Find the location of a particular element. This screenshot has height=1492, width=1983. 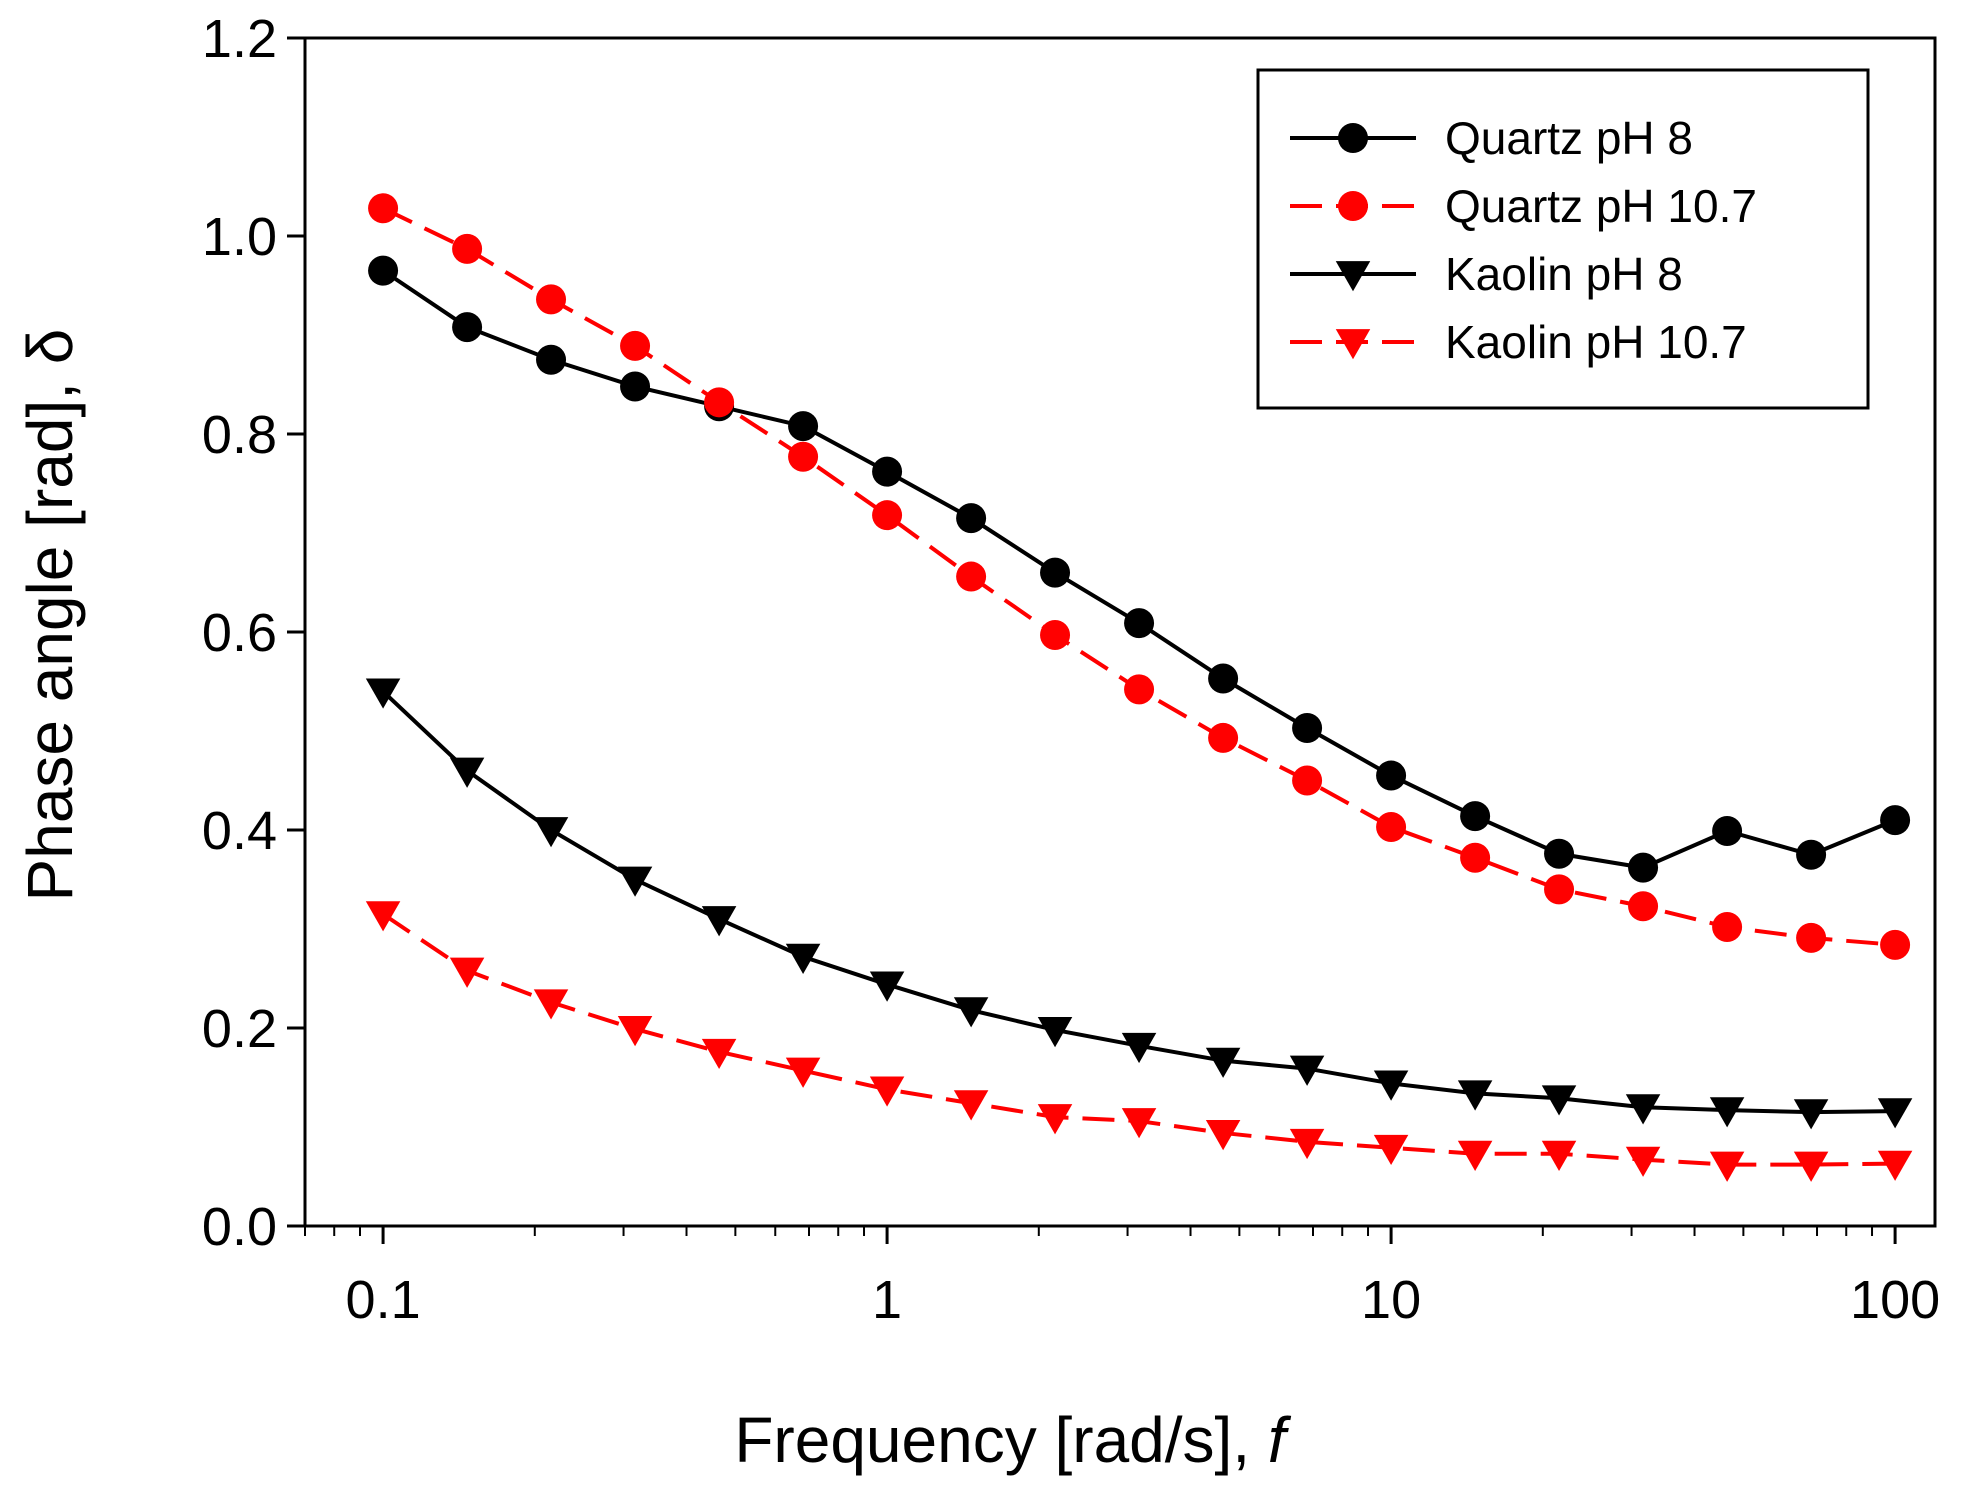

legend-label: Quartz pH 10.7 is located at coordinates (1601, 206).